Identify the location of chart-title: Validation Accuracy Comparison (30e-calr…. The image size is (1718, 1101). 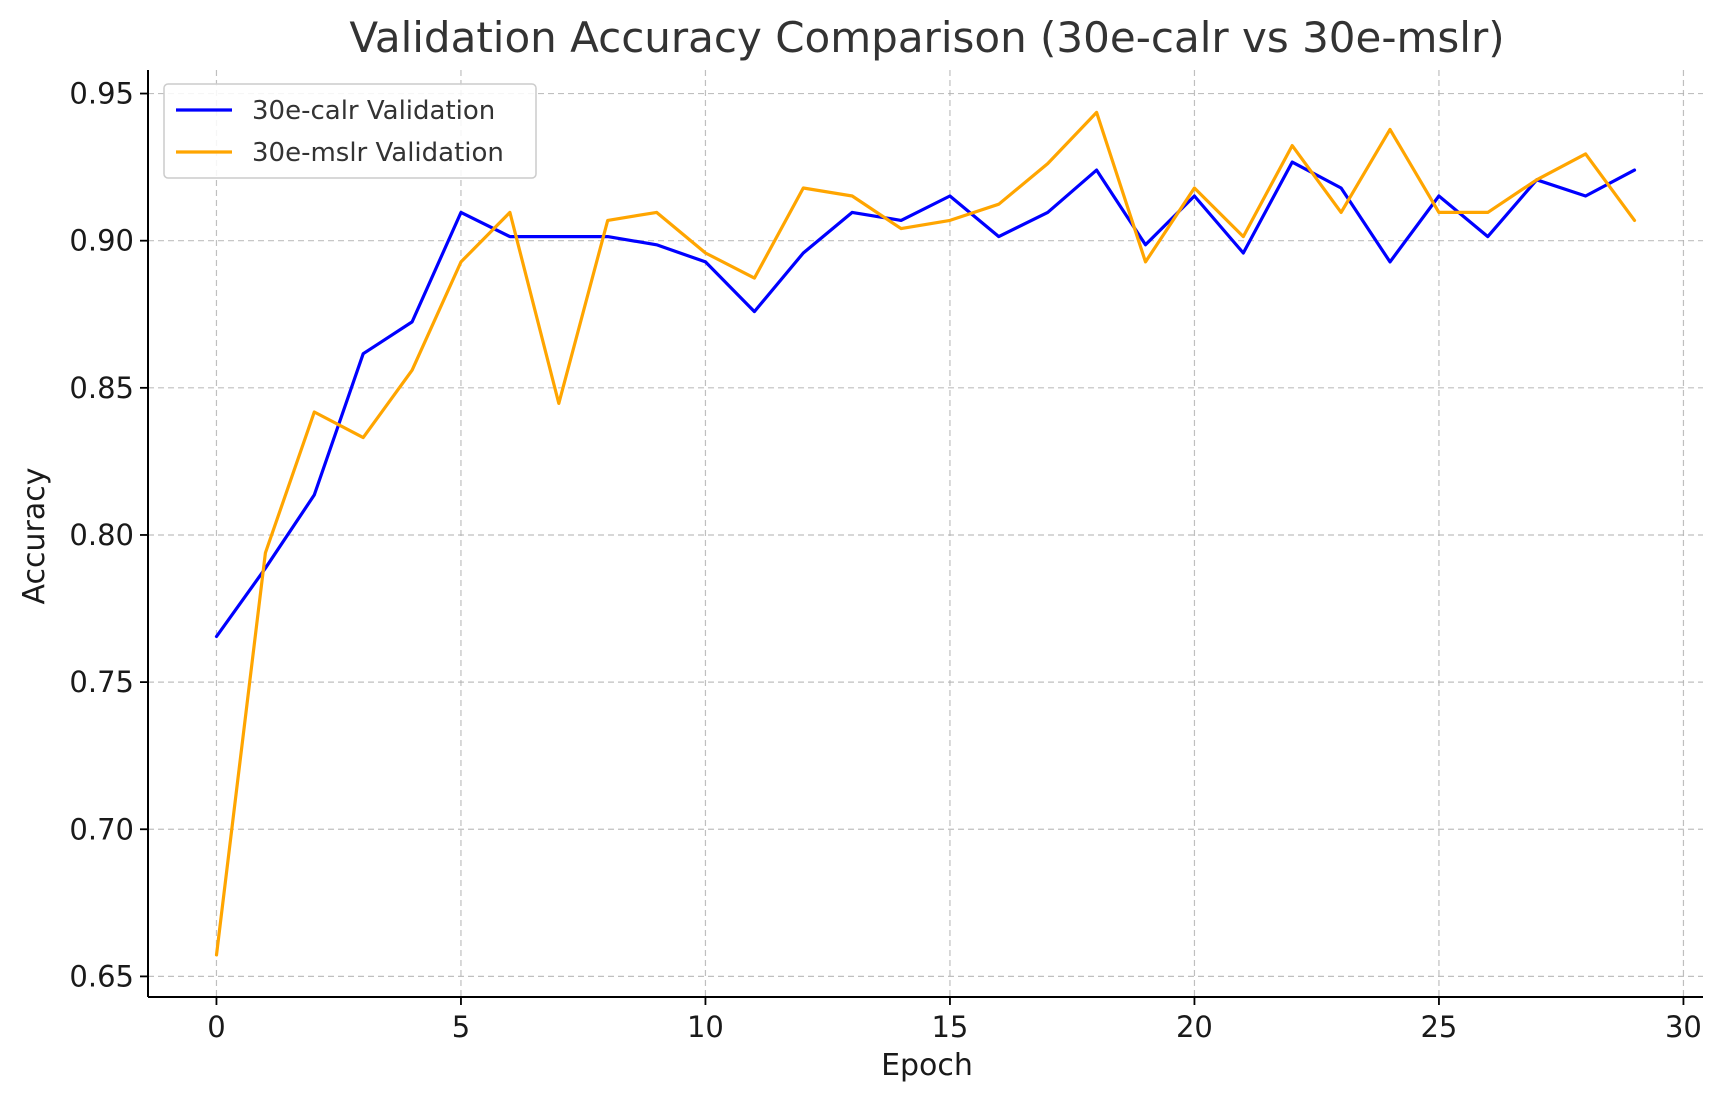
(926, 37).